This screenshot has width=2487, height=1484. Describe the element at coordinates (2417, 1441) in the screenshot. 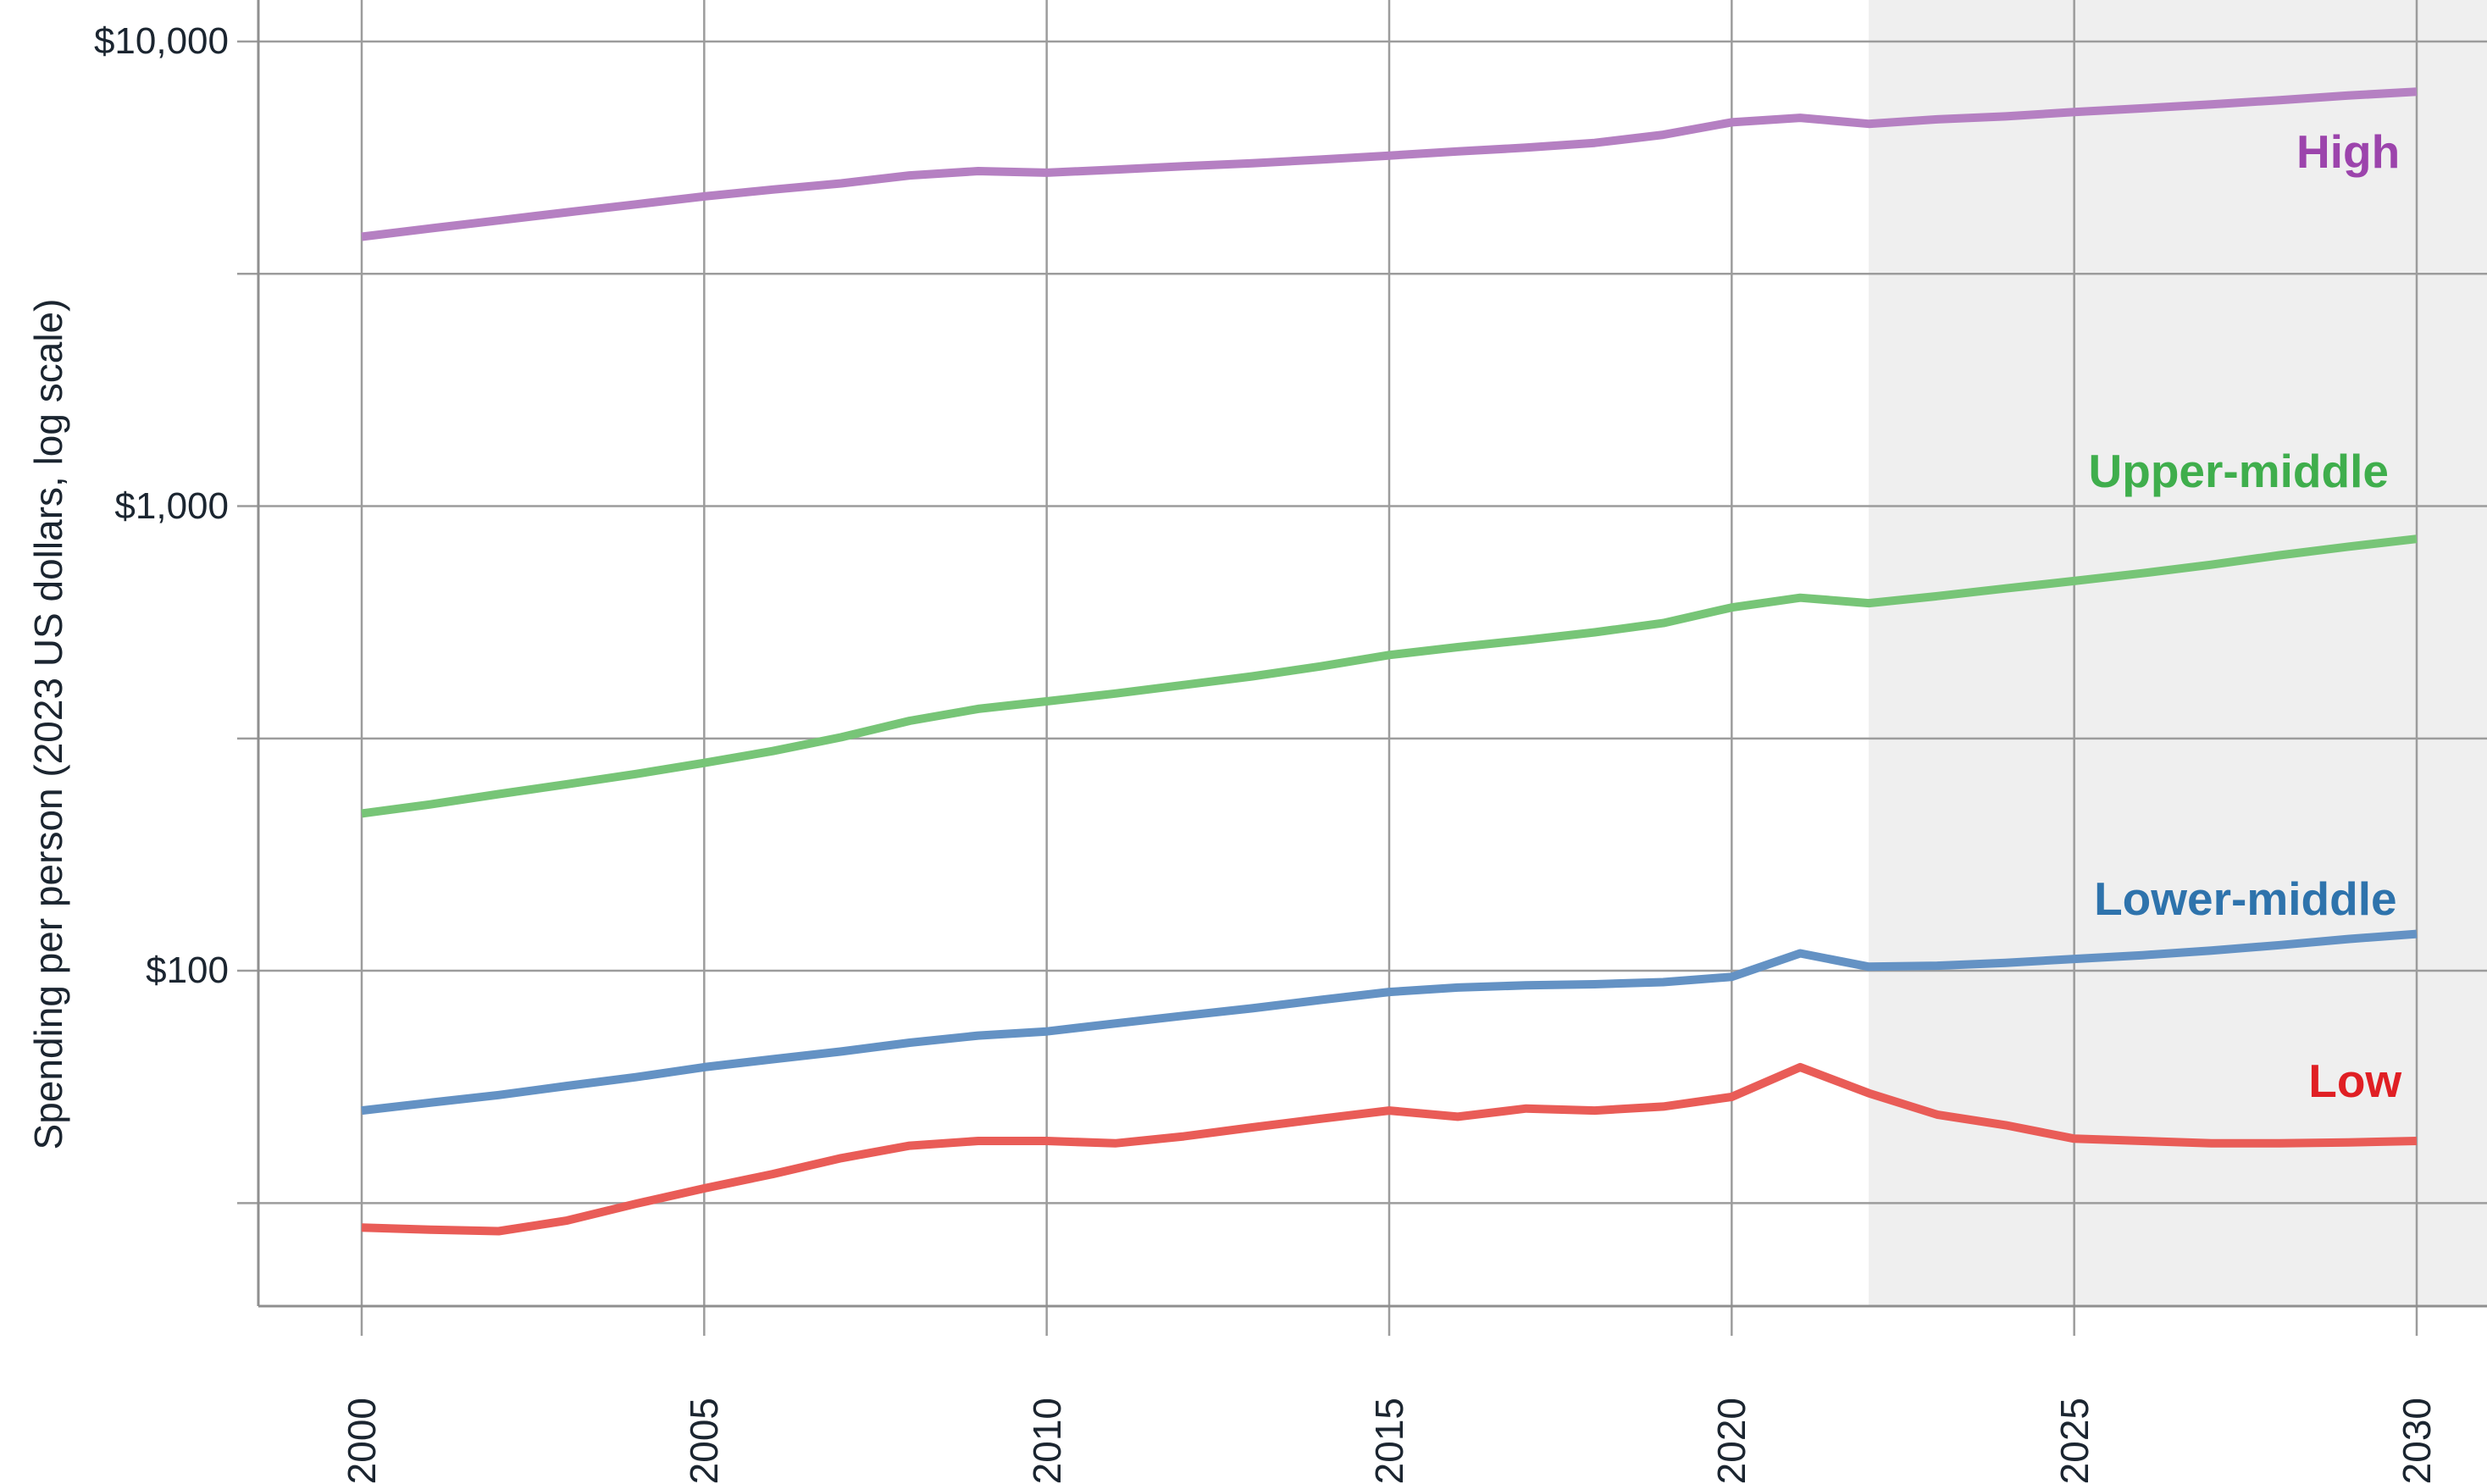

I see `x-tick-label-2030: 2030` at that location.